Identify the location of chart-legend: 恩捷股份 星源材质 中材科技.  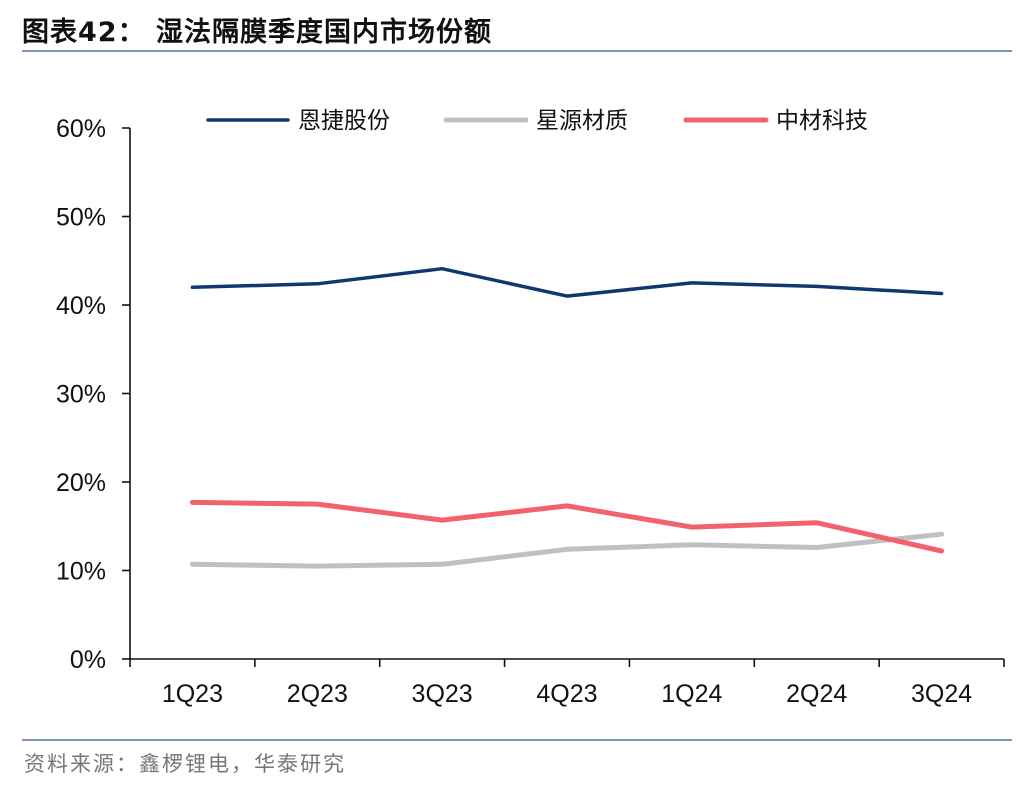
(537, 121).